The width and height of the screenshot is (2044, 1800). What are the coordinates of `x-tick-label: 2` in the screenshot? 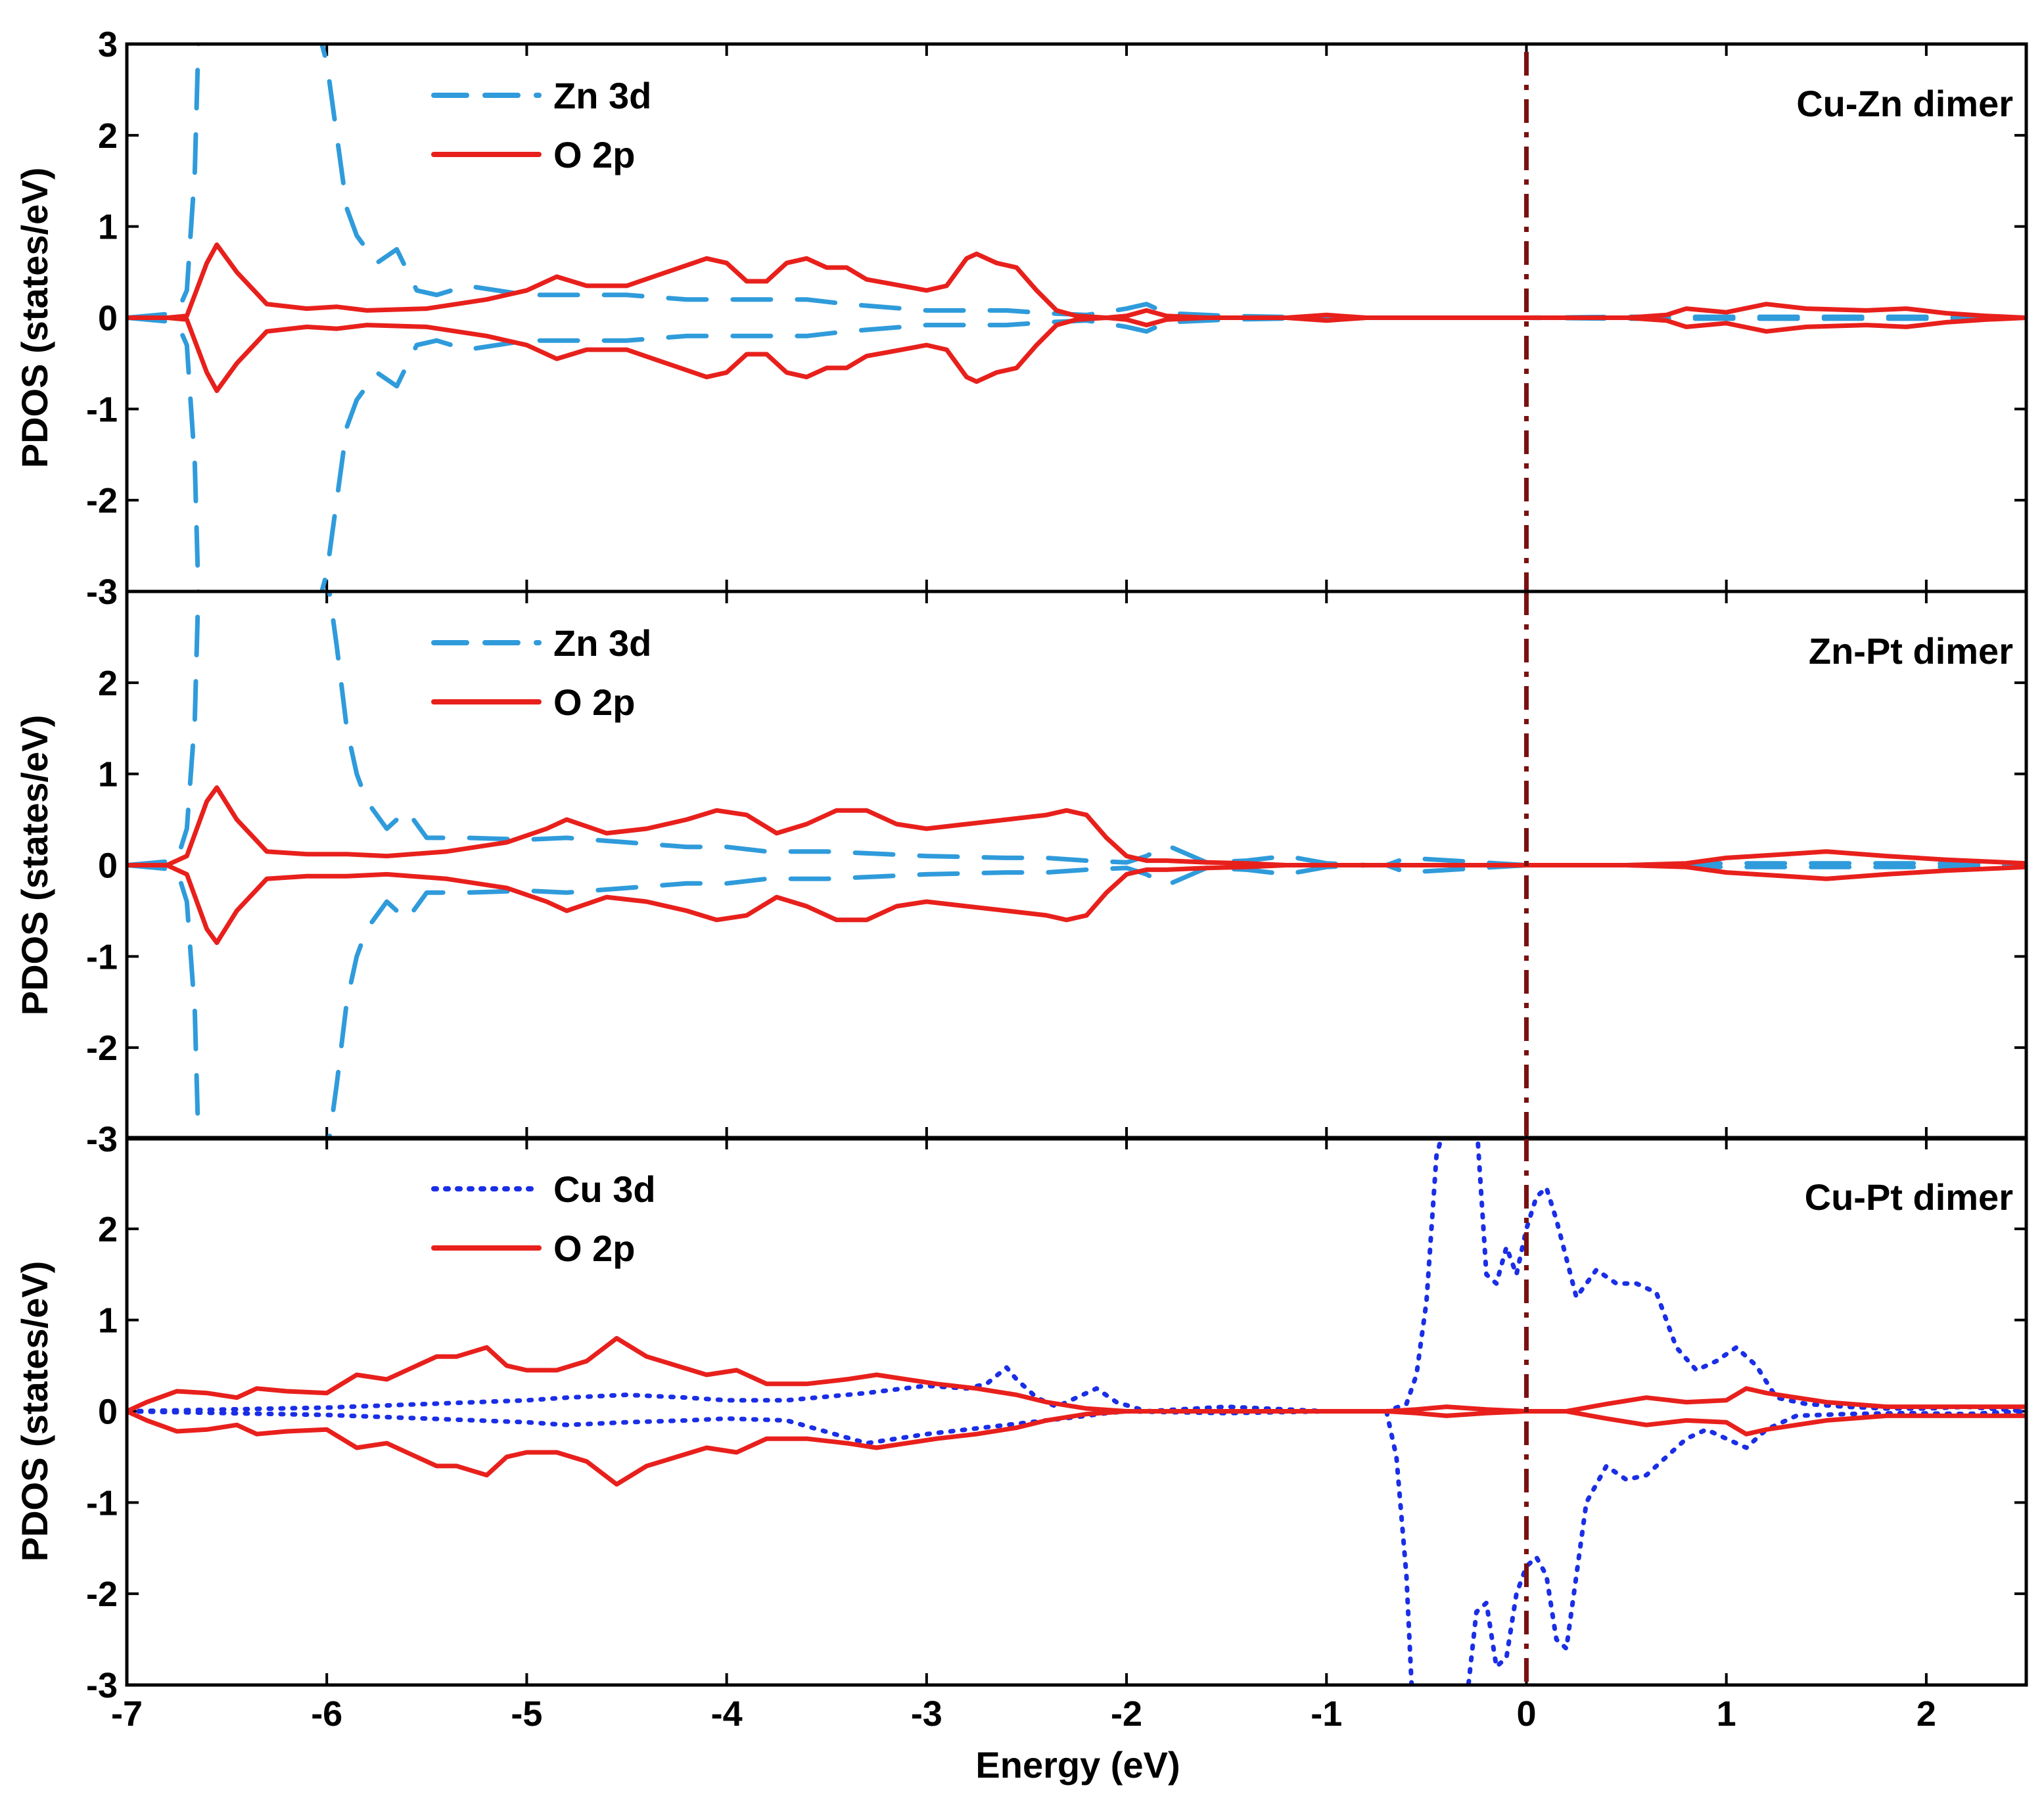 It's located at (1926, 1714).